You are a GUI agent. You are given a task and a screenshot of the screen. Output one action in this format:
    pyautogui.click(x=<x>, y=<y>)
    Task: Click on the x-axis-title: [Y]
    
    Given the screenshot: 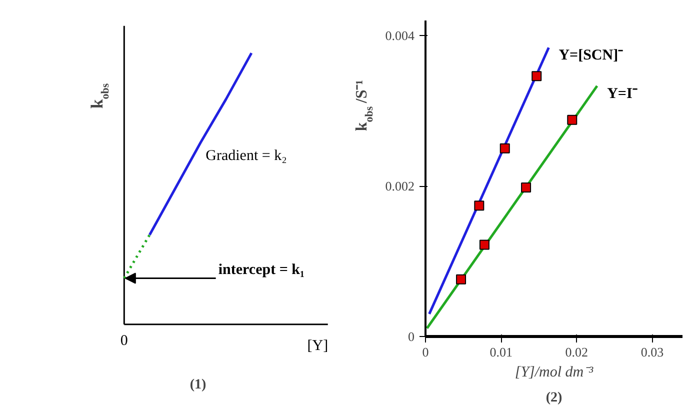 What is the action you would take?
    pyautogui.click(x=317, y=346)
    